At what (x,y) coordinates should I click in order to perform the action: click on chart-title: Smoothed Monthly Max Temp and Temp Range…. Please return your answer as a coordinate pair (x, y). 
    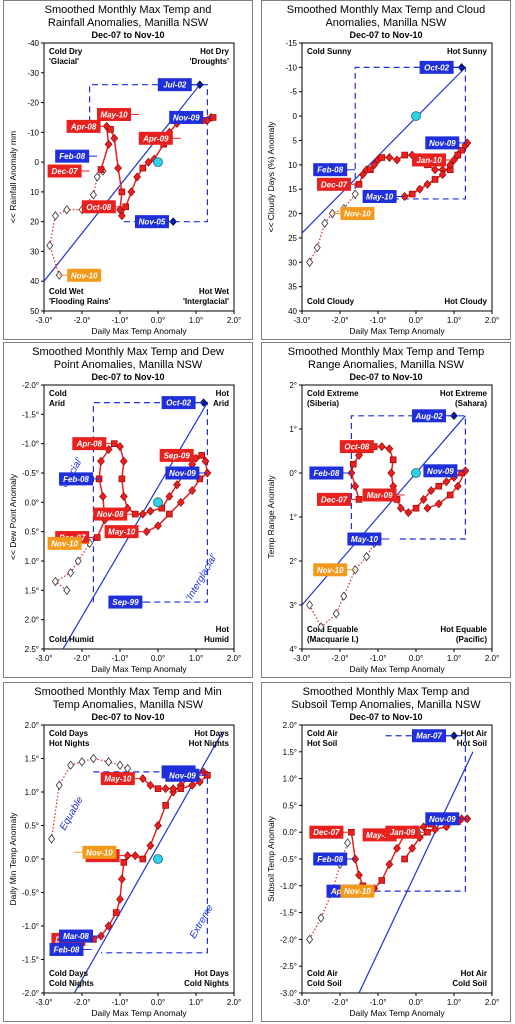
    Looking at the image, I should click on (386, 359).